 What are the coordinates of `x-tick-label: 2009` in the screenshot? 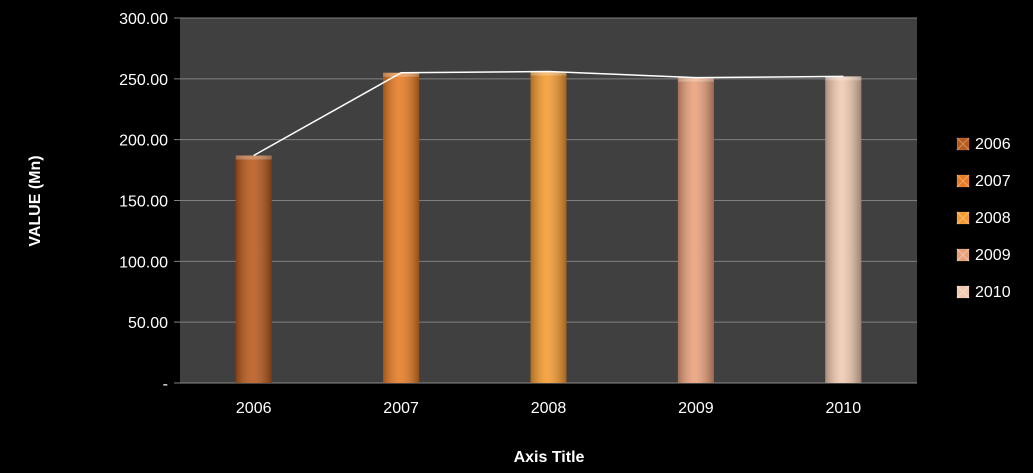 It's located at (696, 408).